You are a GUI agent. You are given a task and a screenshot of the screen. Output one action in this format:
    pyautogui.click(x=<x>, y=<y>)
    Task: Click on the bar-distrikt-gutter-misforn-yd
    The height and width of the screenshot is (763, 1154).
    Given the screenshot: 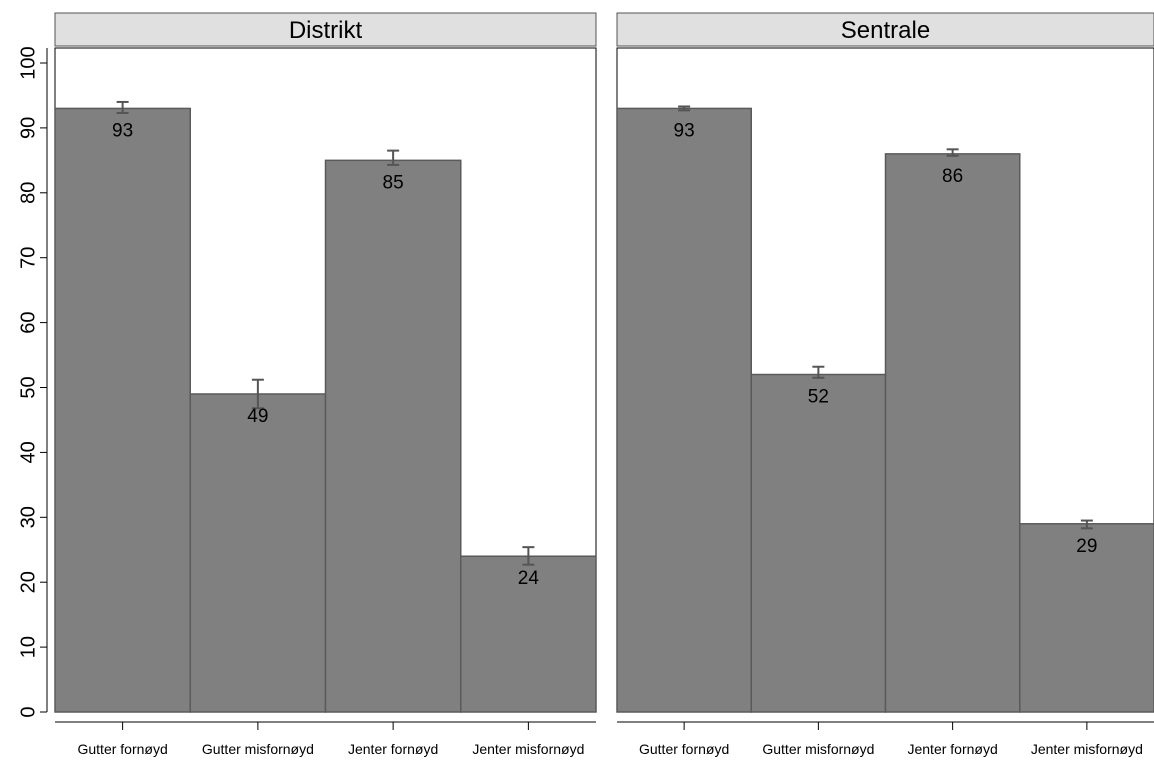 What is the action you would take?
    pyautogui.click(x=258, y=553)
    